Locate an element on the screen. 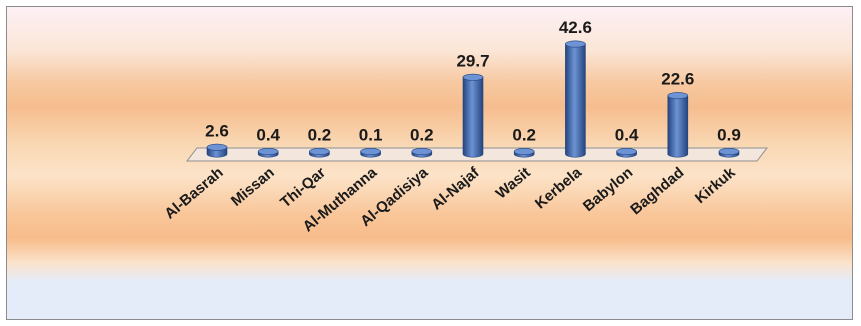  value-label: 22.6 is located at coordinates (677, 79).